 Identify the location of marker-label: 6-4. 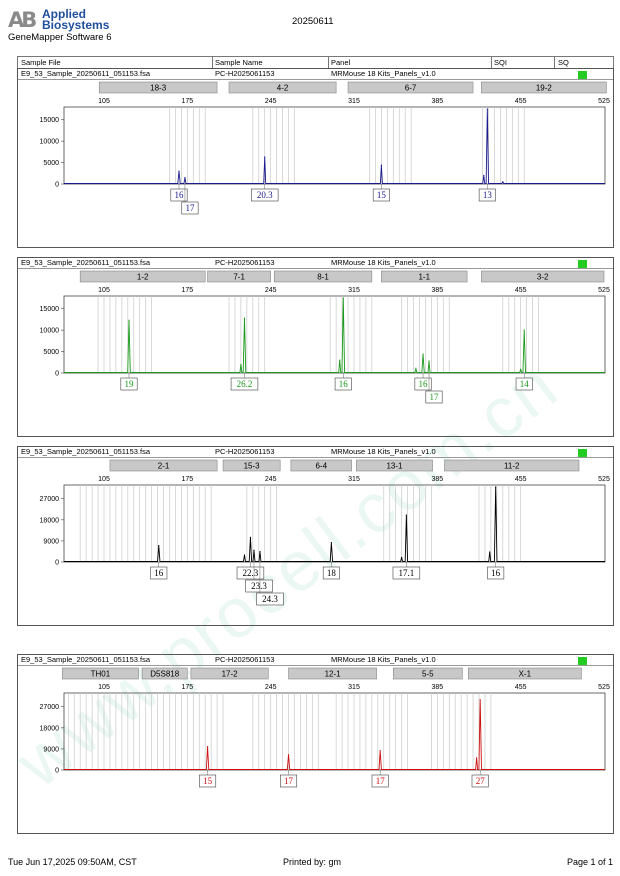
(321, 466).